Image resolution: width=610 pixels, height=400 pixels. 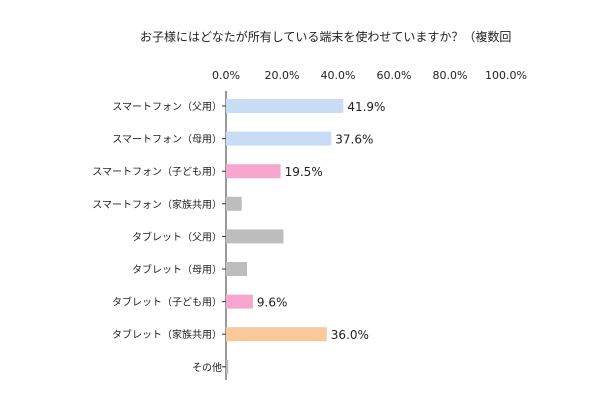 What do you see at coordinates (167, 107) in the screenshot?
I see `category-label: スマートフォン（父用）` at bounding box center [167, 107].